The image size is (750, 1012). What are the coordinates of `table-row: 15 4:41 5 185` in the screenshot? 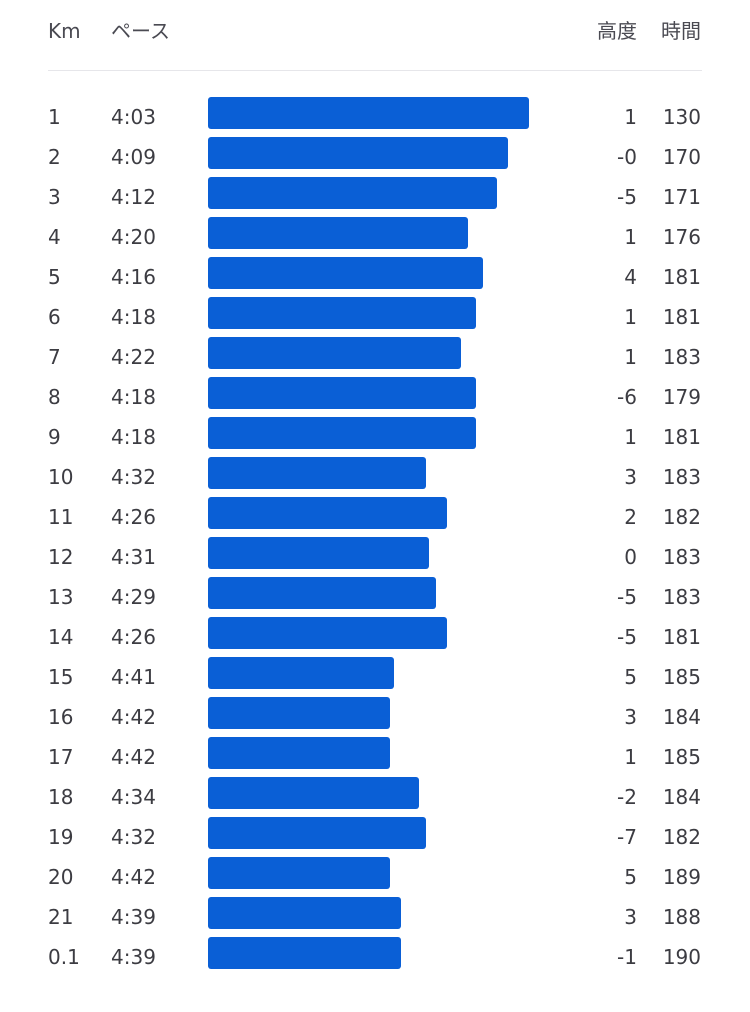 It's located at (375, 677).